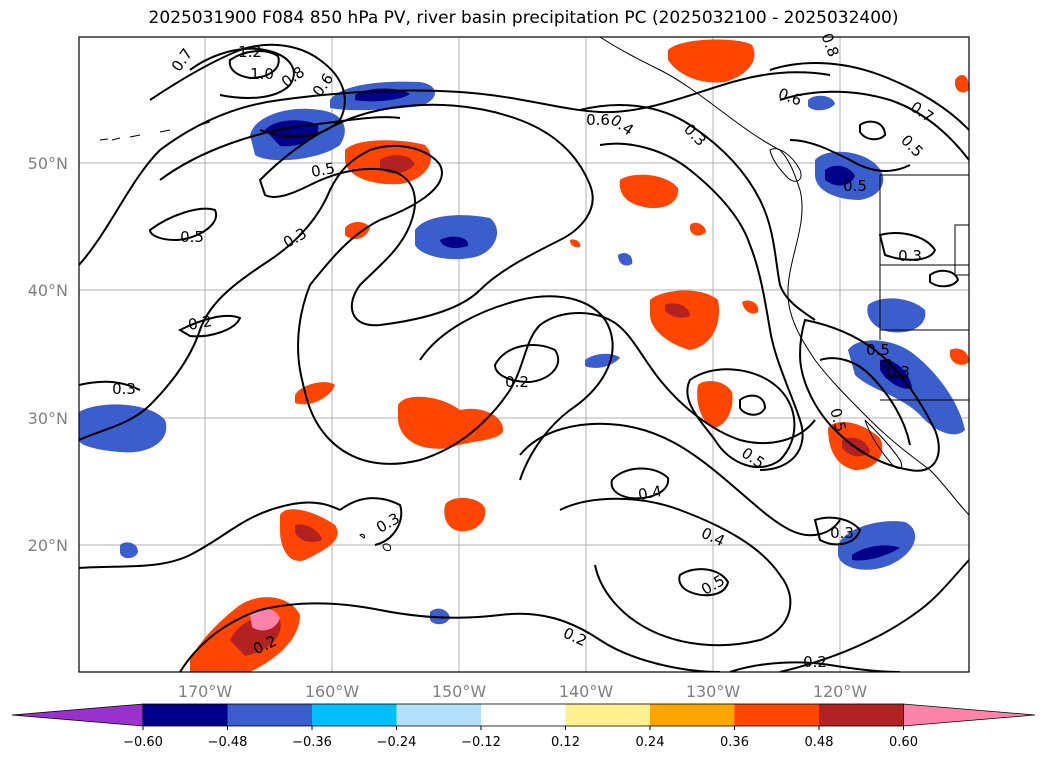 This screenshot has width=1047, height=765. I want to click on colorbar-tick-label: 0.24, so click(650, 742).